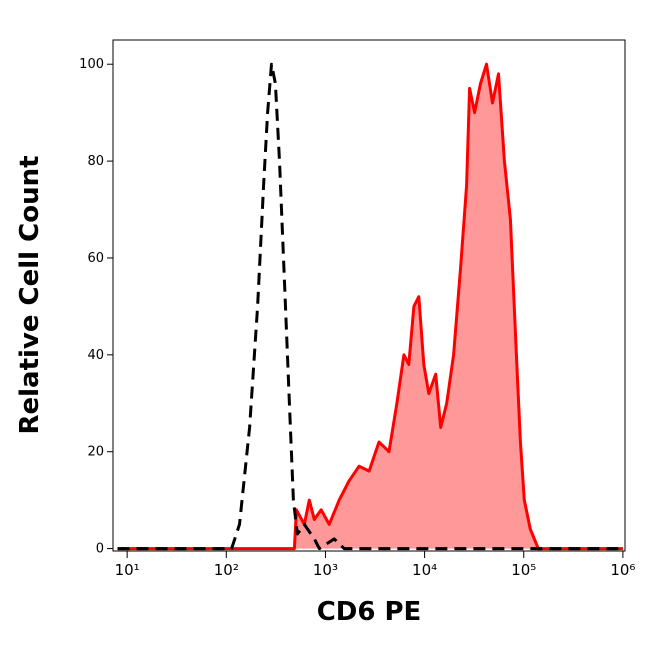 Image resolution: width=646 pixels, height=645 pixels. What do you see at coordinates (95, 452) in the screenshot?
I see `y-tick-label: 20` at bounding box center [95, 452].